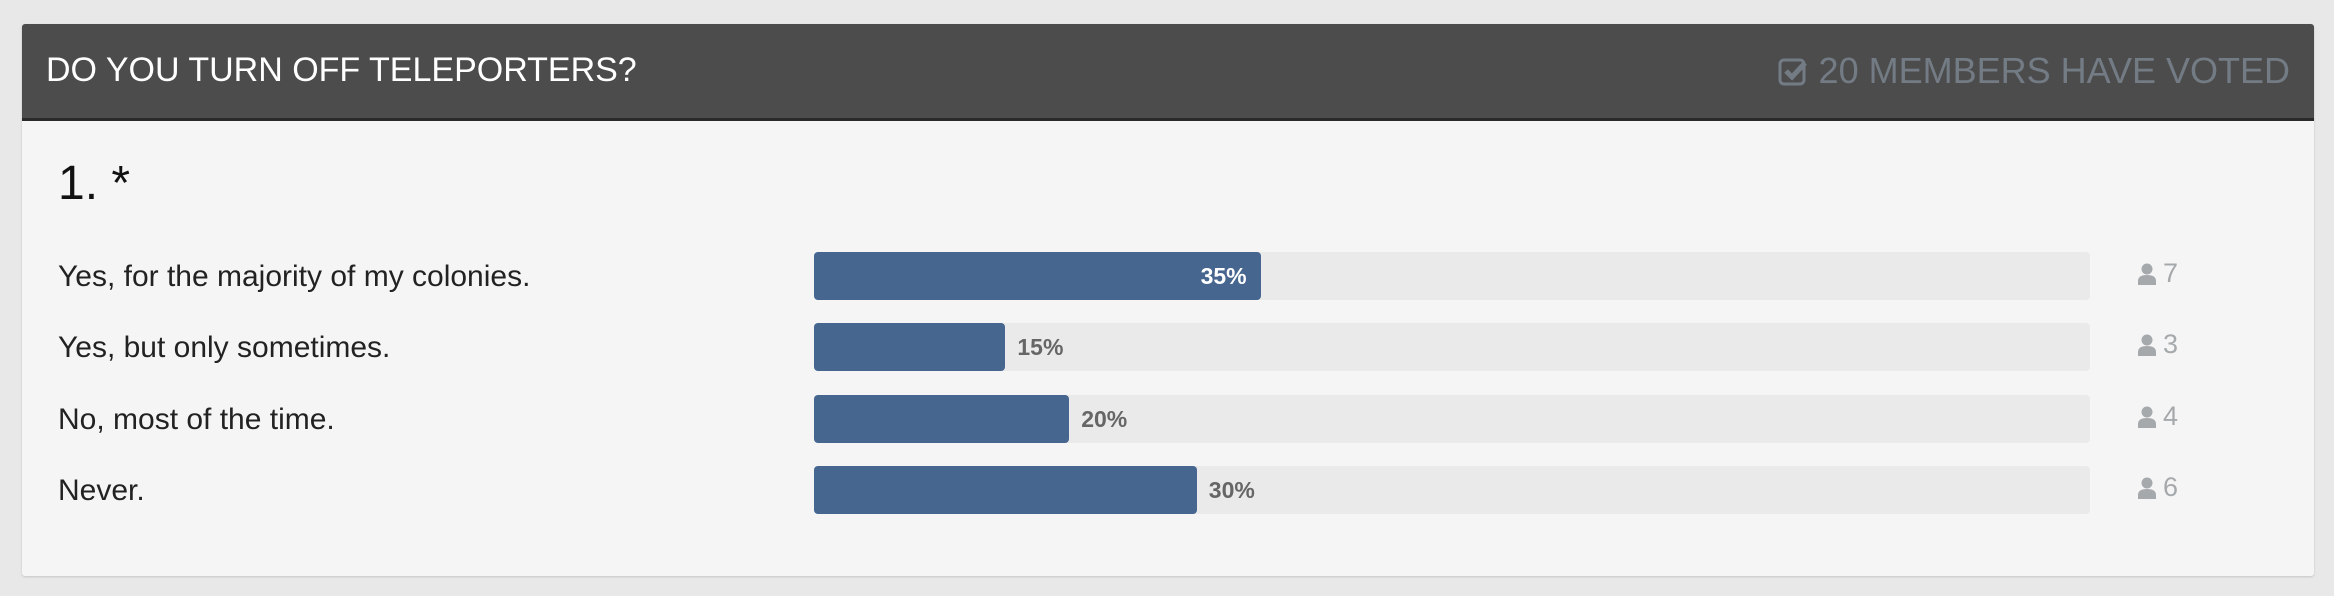 This screenshot has width=2334, height=596. What do you see at coordinates (341, 70) in the screenshot?
I see `poll-title: DO YOU TURN OFF TELEPORTERS?` at bounding box center [341, 70].